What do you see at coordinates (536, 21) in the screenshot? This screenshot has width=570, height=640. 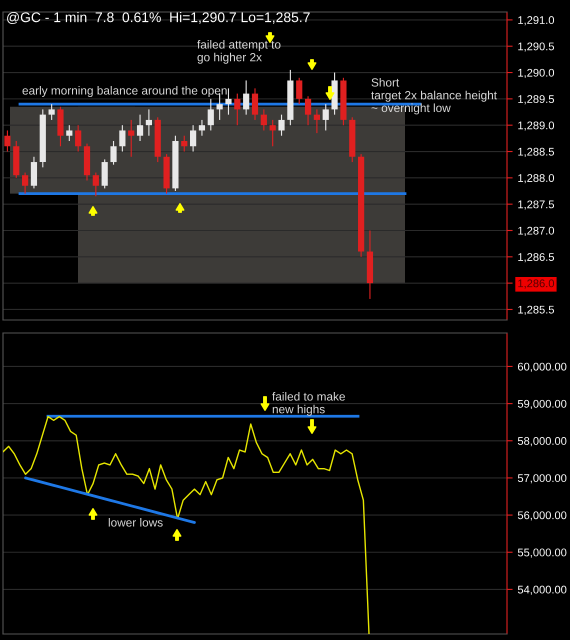 I see `y-tick-label: 1,291.0` at bounding box center [536, 21].